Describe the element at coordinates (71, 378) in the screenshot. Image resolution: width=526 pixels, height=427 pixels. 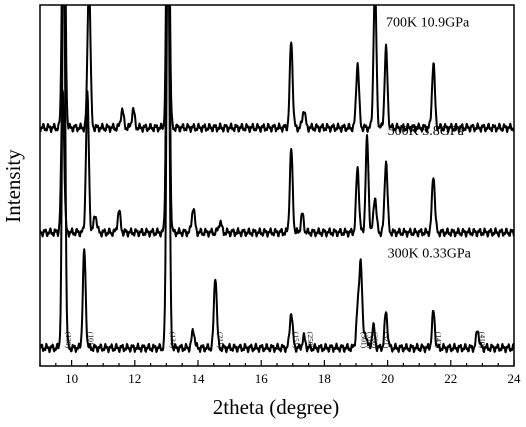
I see `x-tick-label: 10` at that location.